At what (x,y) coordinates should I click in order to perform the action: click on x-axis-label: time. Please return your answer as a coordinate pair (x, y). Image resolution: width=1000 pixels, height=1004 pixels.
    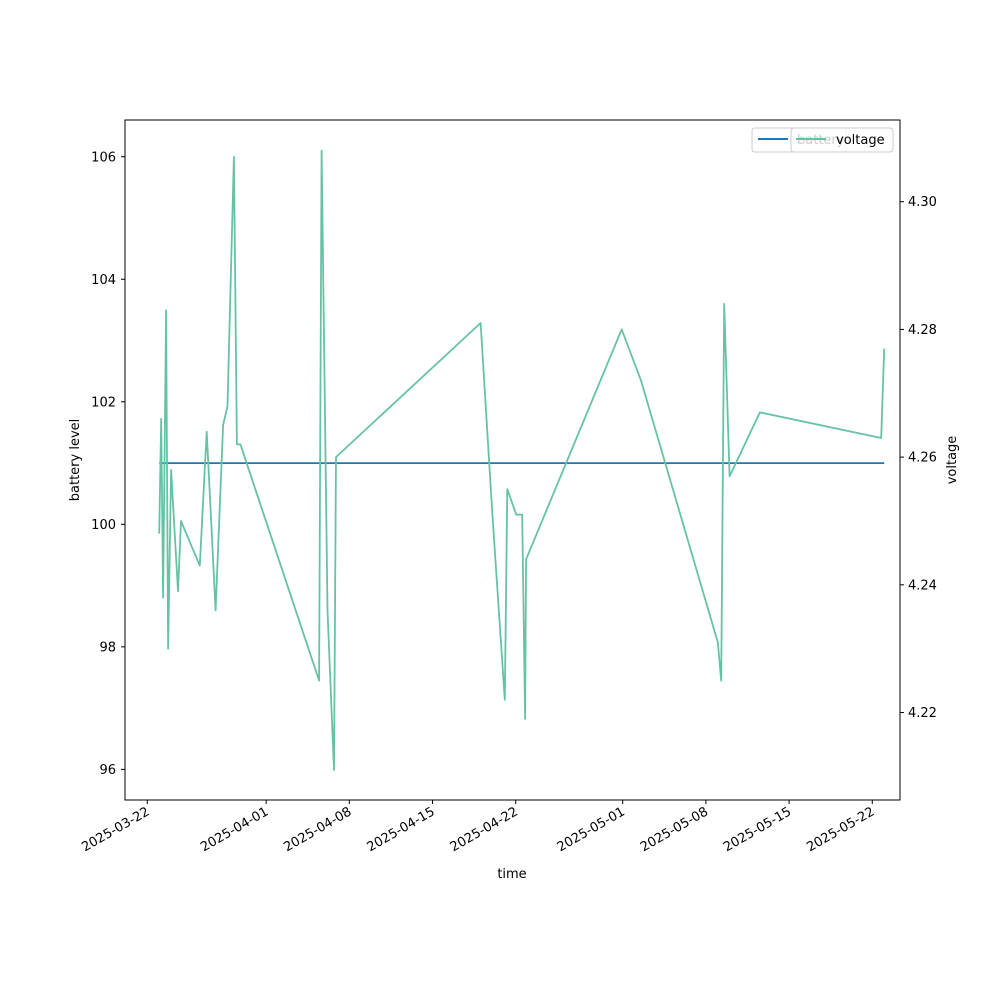
    Looking at the image, I should click on (511, 874).